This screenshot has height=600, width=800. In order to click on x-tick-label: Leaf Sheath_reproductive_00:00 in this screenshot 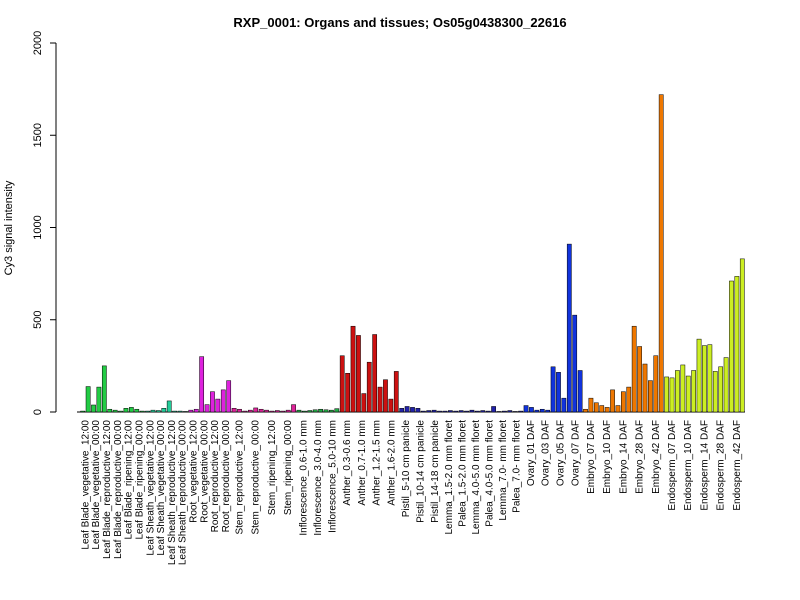, I will do `click(183, 493)`.